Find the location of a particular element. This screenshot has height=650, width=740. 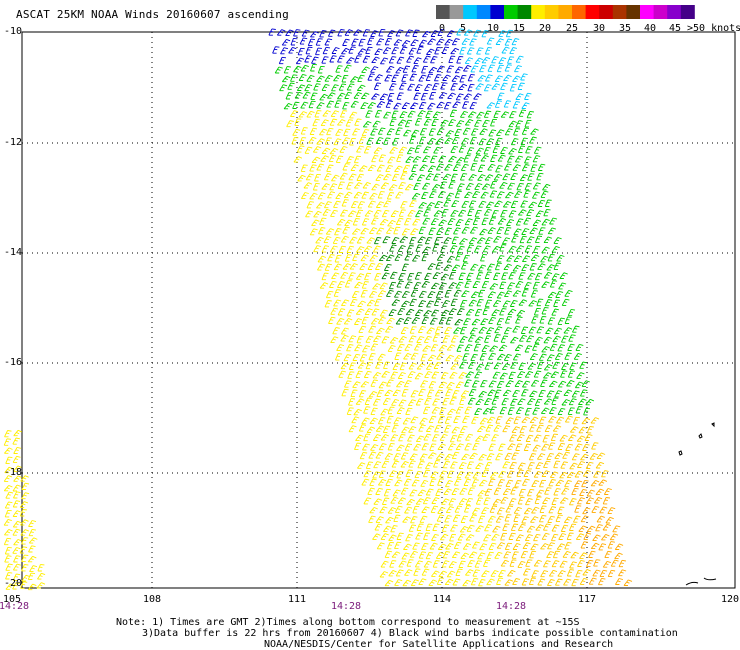

wind-speed-color-scale: 0 5 10 15 20 25 30 35 40 45 >50 knots is located at coordinates (588, 19).